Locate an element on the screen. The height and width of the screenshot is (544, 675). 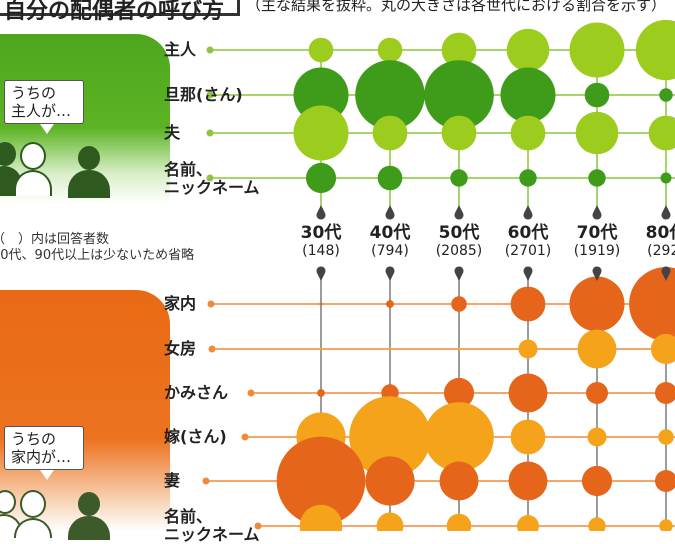
row-label: 旦那(さん) is located at coordinates (203, 94).